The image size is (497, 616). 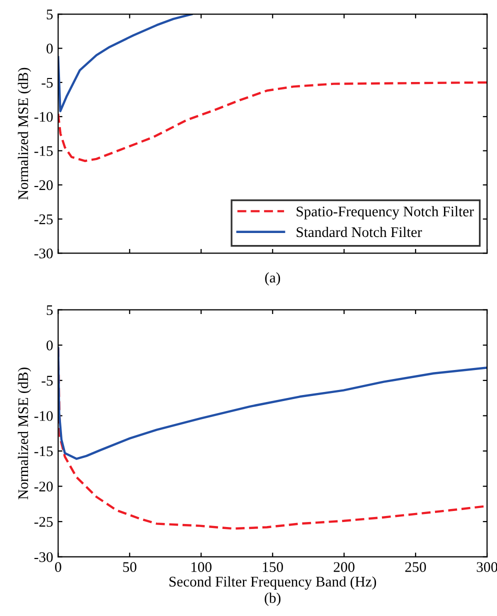 I want to click on legend-label: Spatio-Frequency Notch Filter, so click(x=385, y=213).